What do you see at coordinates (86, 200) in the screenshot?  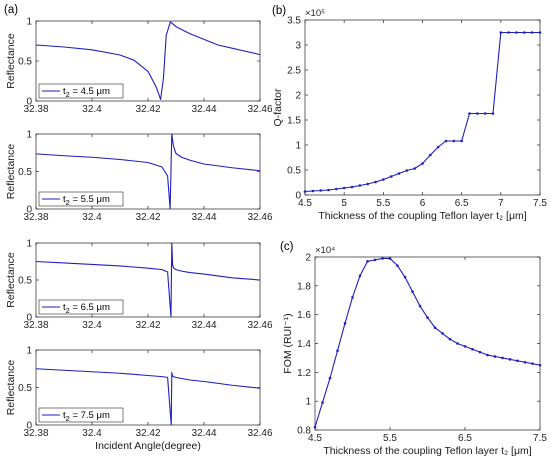 I see `legend-label: t2 = 5.5 μm` at bounding box center [86, 200].